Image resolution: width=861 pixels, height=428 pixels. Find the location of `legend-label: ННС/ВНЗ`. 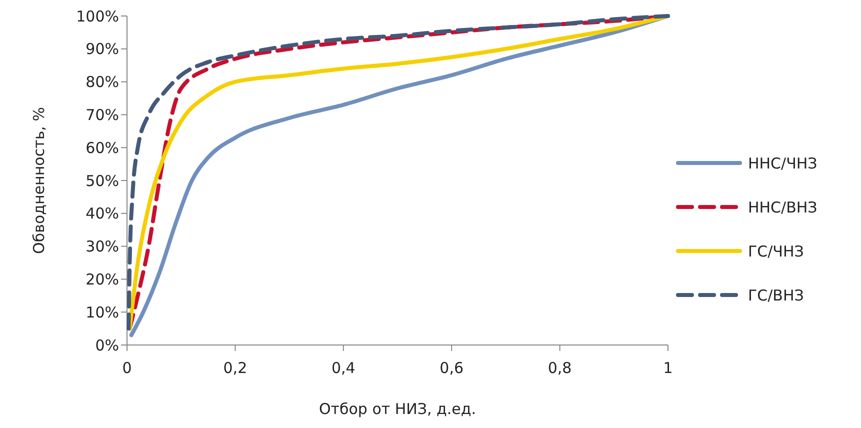

legend-label: ННС/ВНЗ is located at coordinates (783, 207).